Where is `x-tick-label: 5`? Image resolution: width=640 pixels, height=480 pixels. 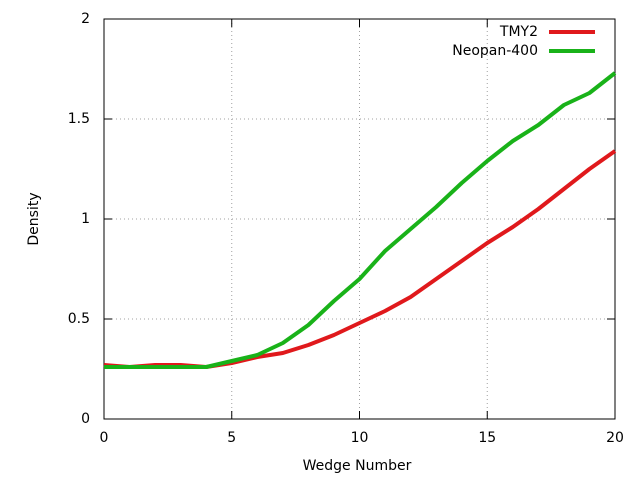
x-tick-label: 5 is located at coordinates (231, 438).